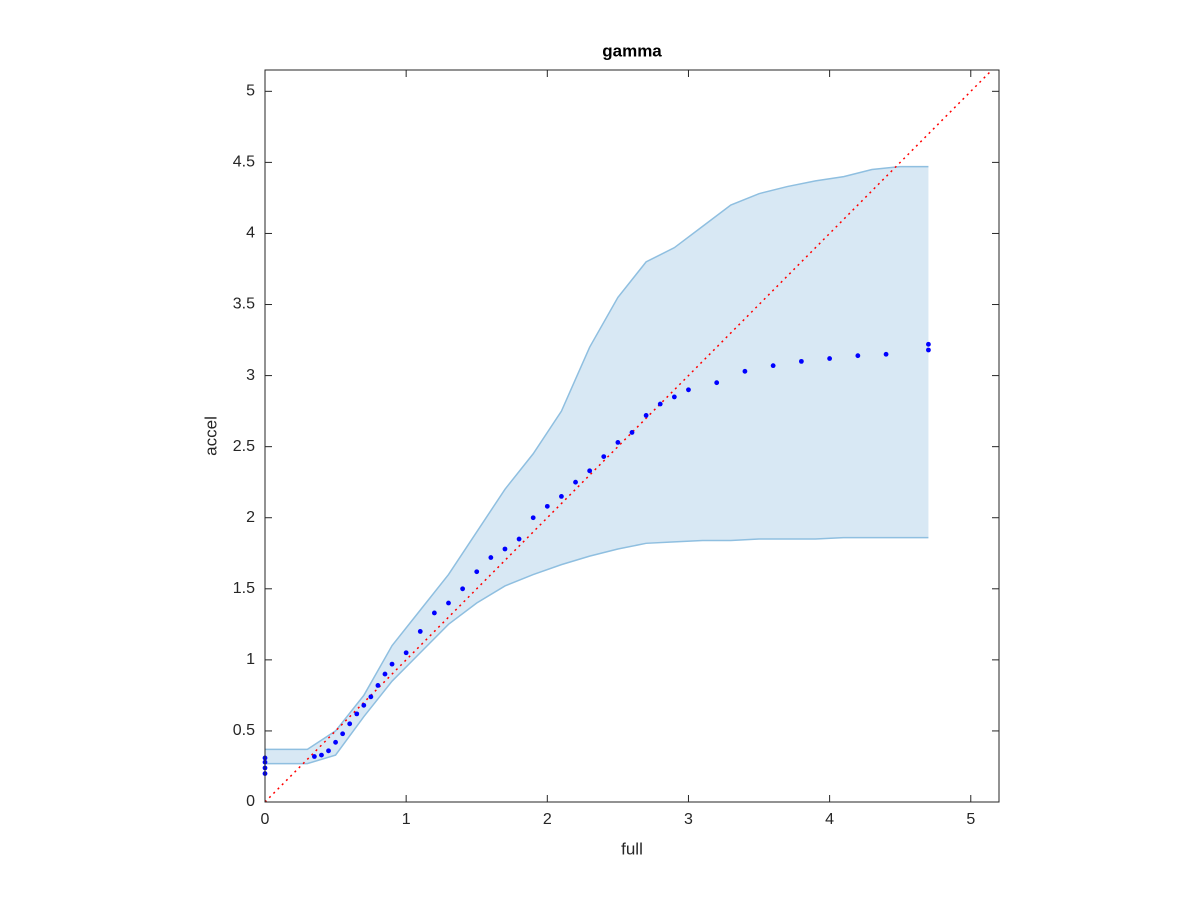 This screenshot has width=1200, height=900. I want to click on y-tick-label: 5, so click(250, 91).